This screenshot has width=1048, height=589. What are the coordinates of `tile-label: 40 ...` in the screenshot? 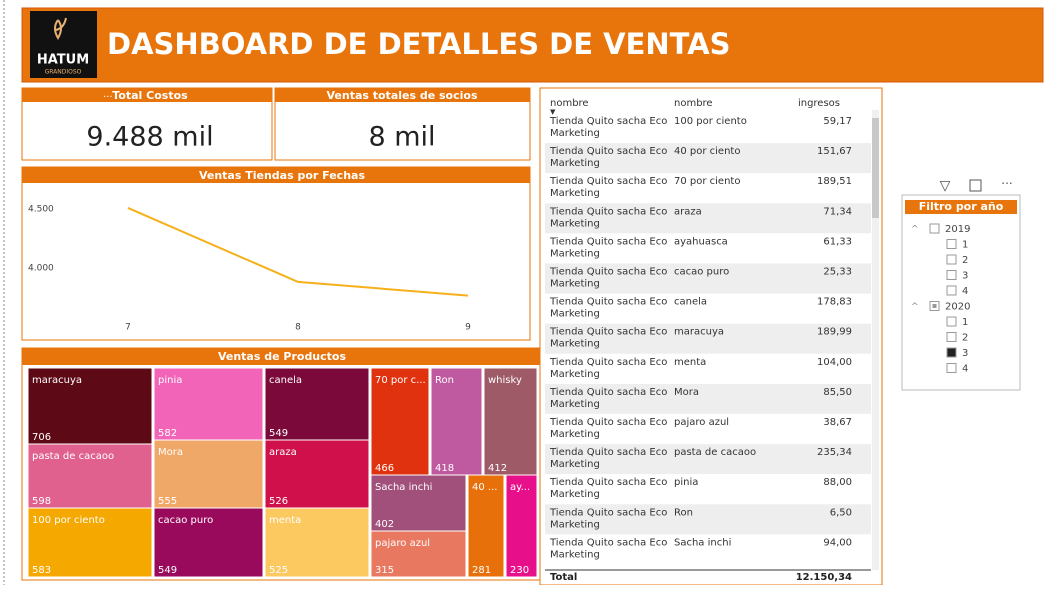 It's located at (484, 487).